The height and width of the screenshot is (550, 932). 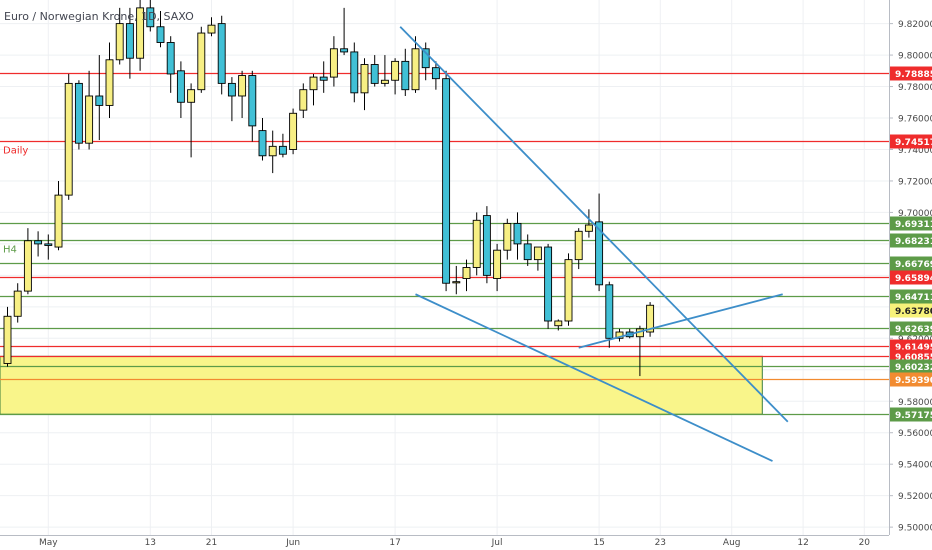 What do you see at coordinates (915, 403) in the screenshot?
I see `price-tick-label: 9.58000` at bounding box center [915, 403].